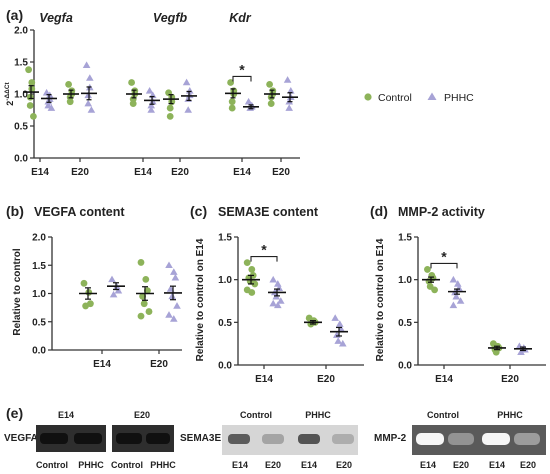  Describe the element at coordinates (66, 415) in the screenshot. I see `blot-vegfa-header-1: E14` at that location.